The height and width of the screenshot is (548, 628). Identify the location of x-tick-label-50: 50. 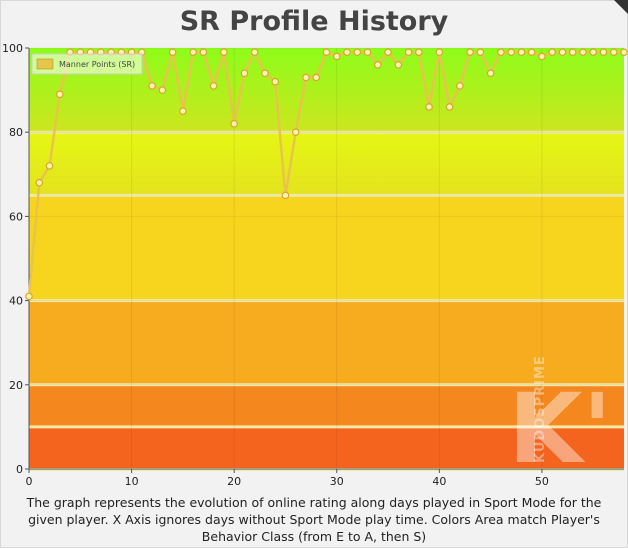
(542, 481).